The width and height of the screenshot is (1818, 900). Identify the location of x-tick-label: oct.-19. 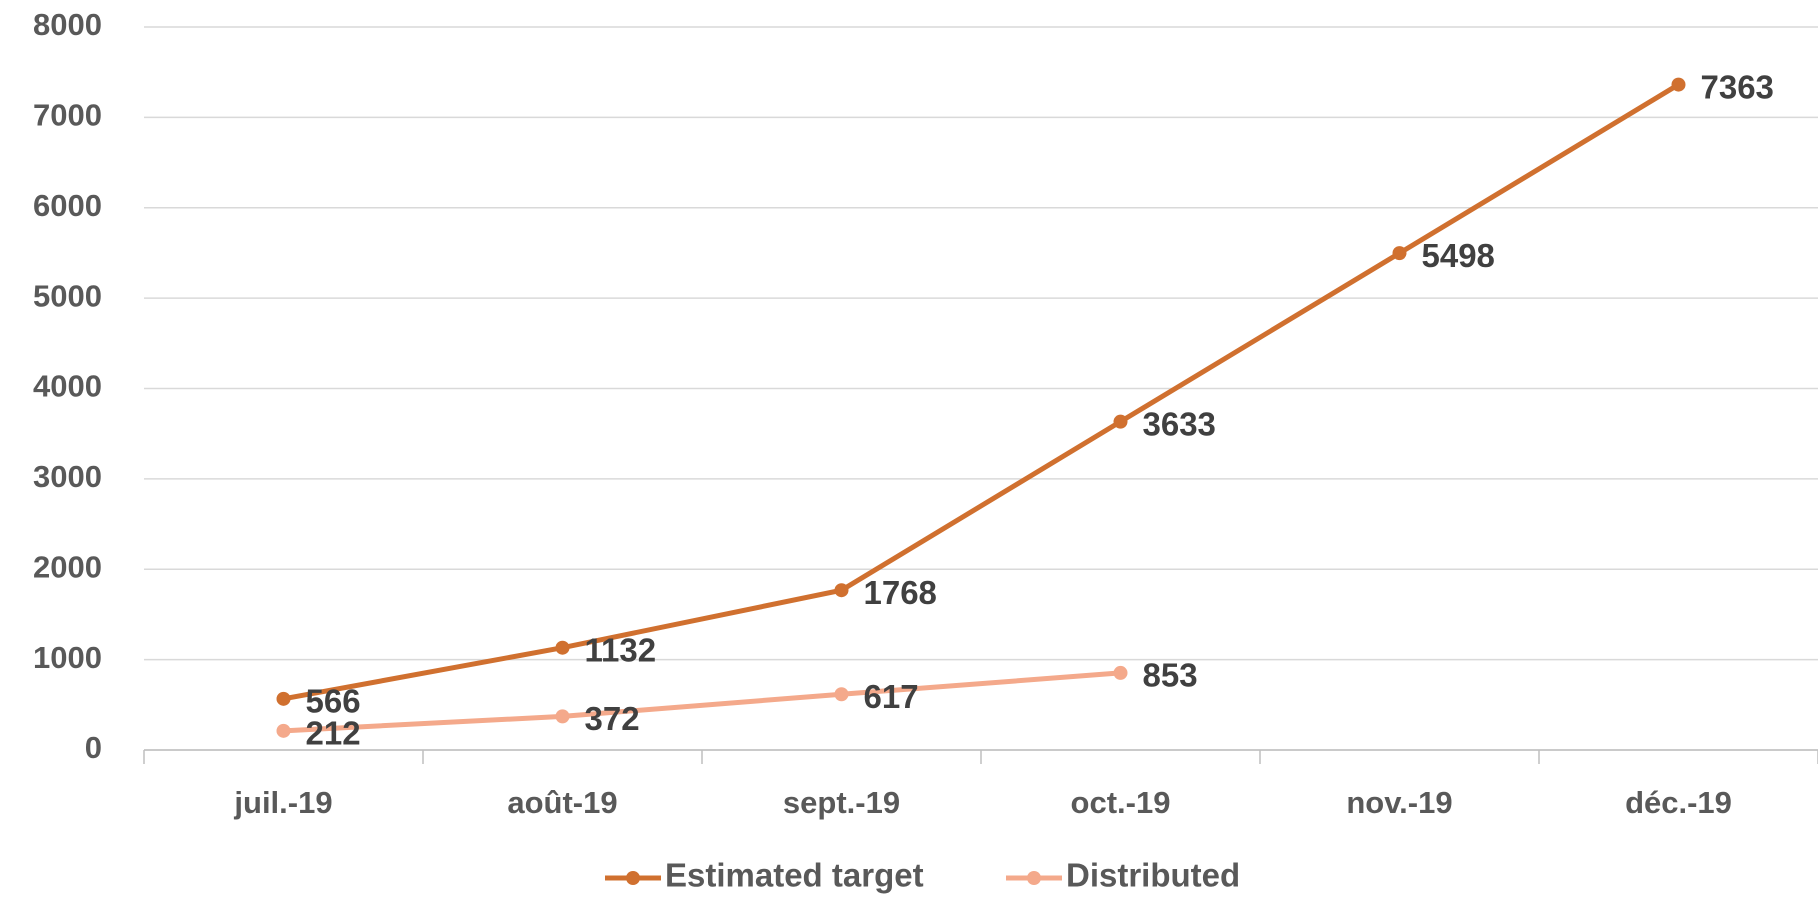
(1121, 802).